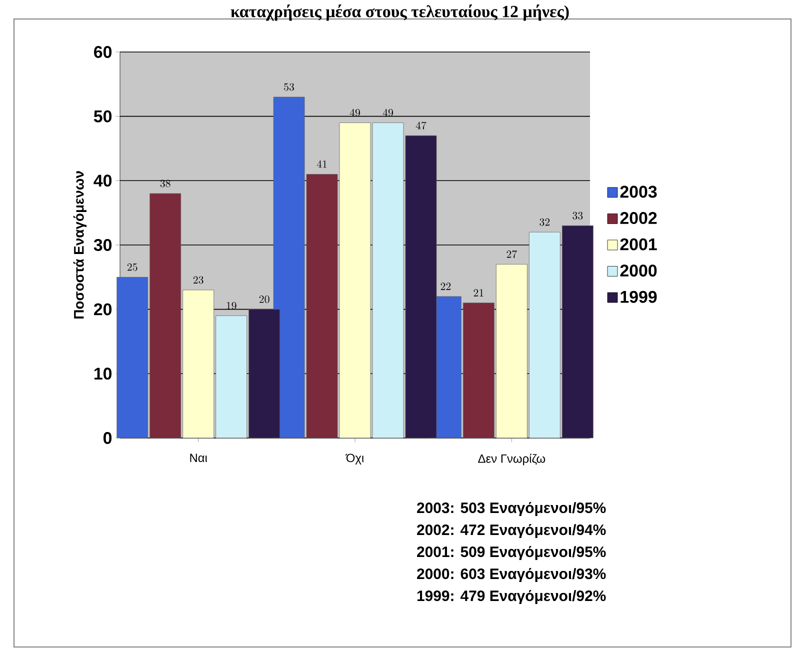  Describe the element at coordinates (198, 280) in the screenshot. I see `data-label: 23` at that location.